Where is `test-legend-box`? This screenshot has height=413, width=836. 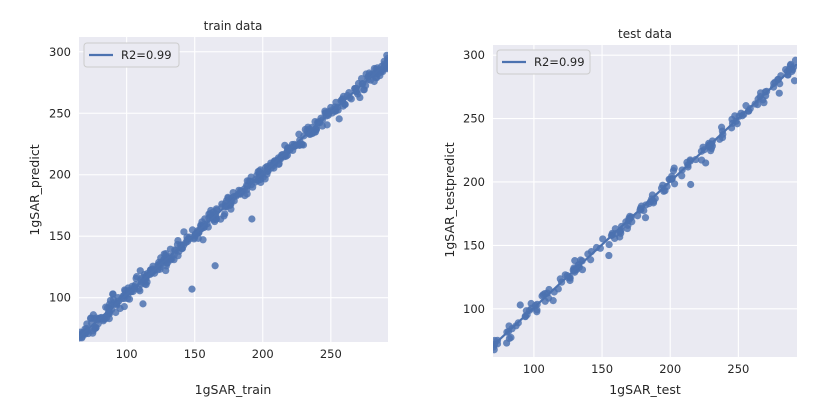
test-legend-box is located at coordinates (543, 62).